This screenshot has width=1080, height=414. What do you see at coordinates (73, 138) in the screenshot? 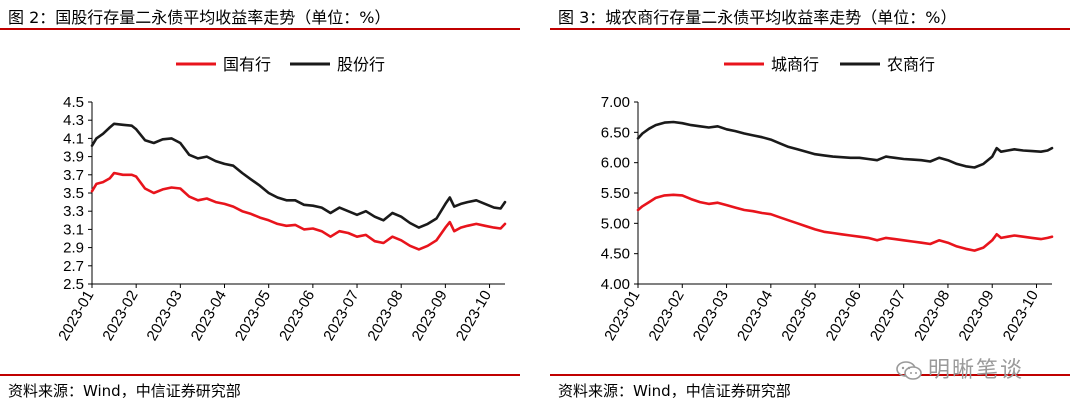
I see `y-tick-label: 4.1` at bounding box center [73, 138].